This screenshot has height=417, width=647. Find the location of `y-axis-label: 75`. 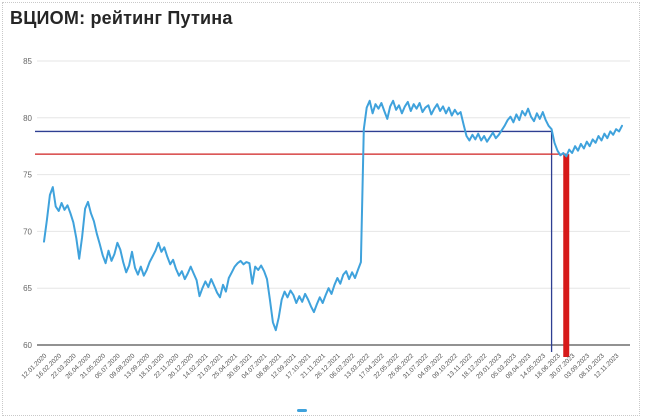

y-axis-label: 75 is located at coordinates (27, 175).